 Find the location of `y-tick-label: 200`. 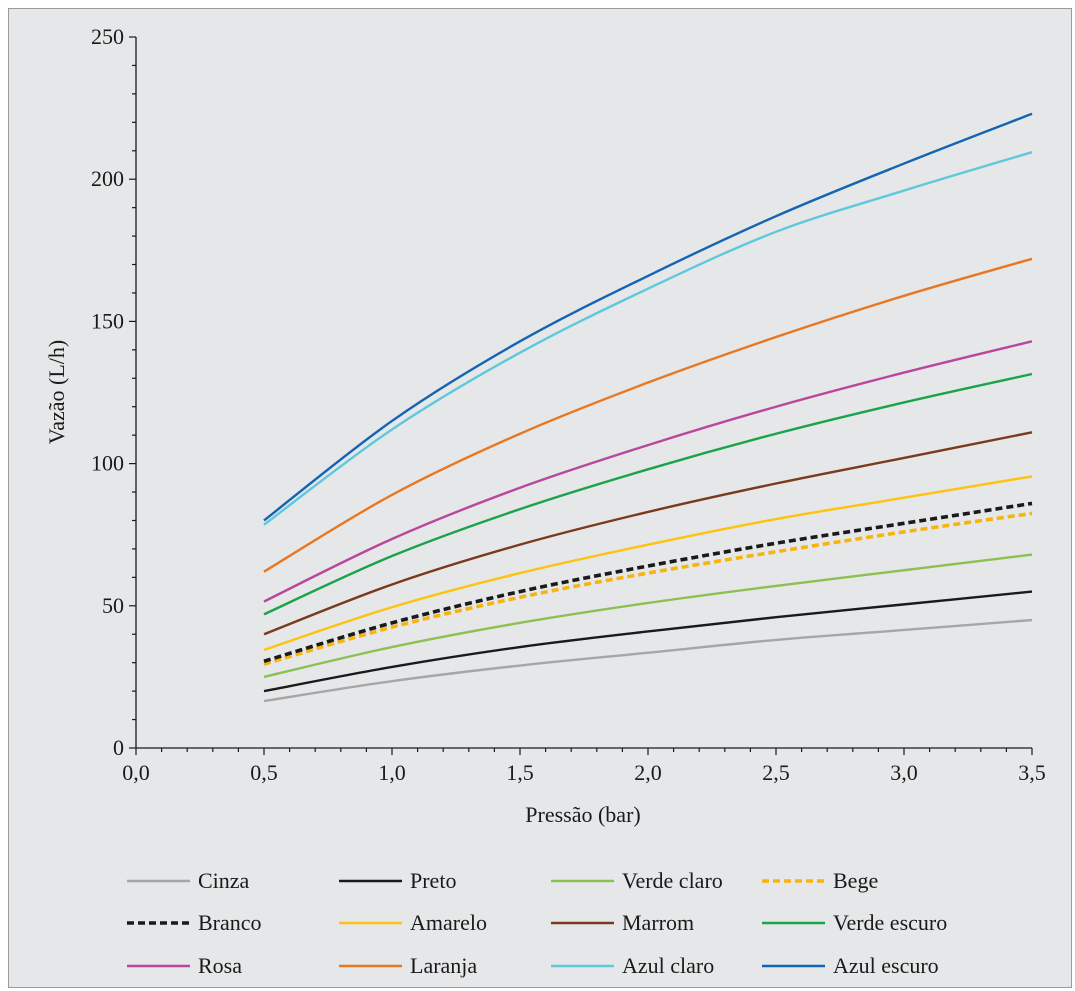

y-tick-label: 200 is located at coordinates (107, 178).